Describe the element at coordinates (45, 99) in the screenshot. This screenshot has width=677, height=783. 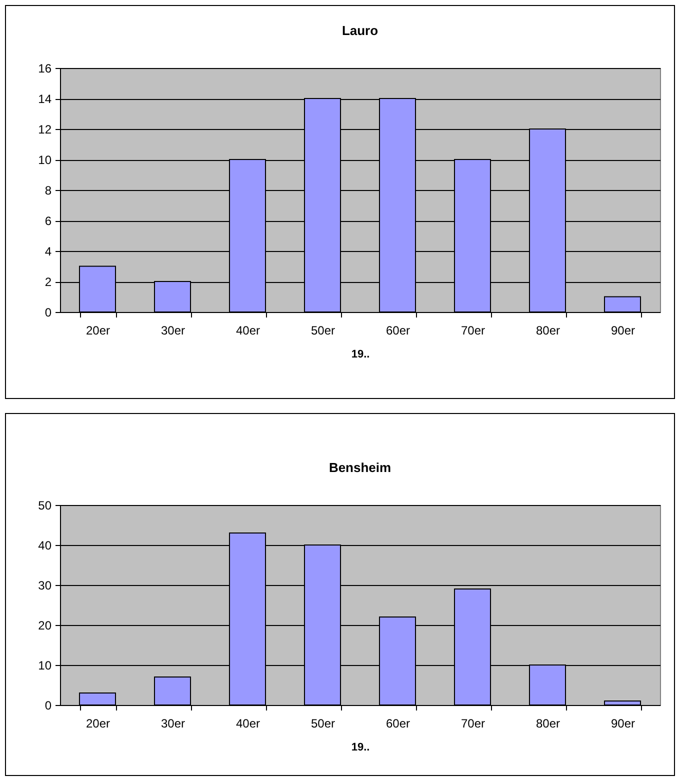
I see `y-tick-label: 14` at that location.